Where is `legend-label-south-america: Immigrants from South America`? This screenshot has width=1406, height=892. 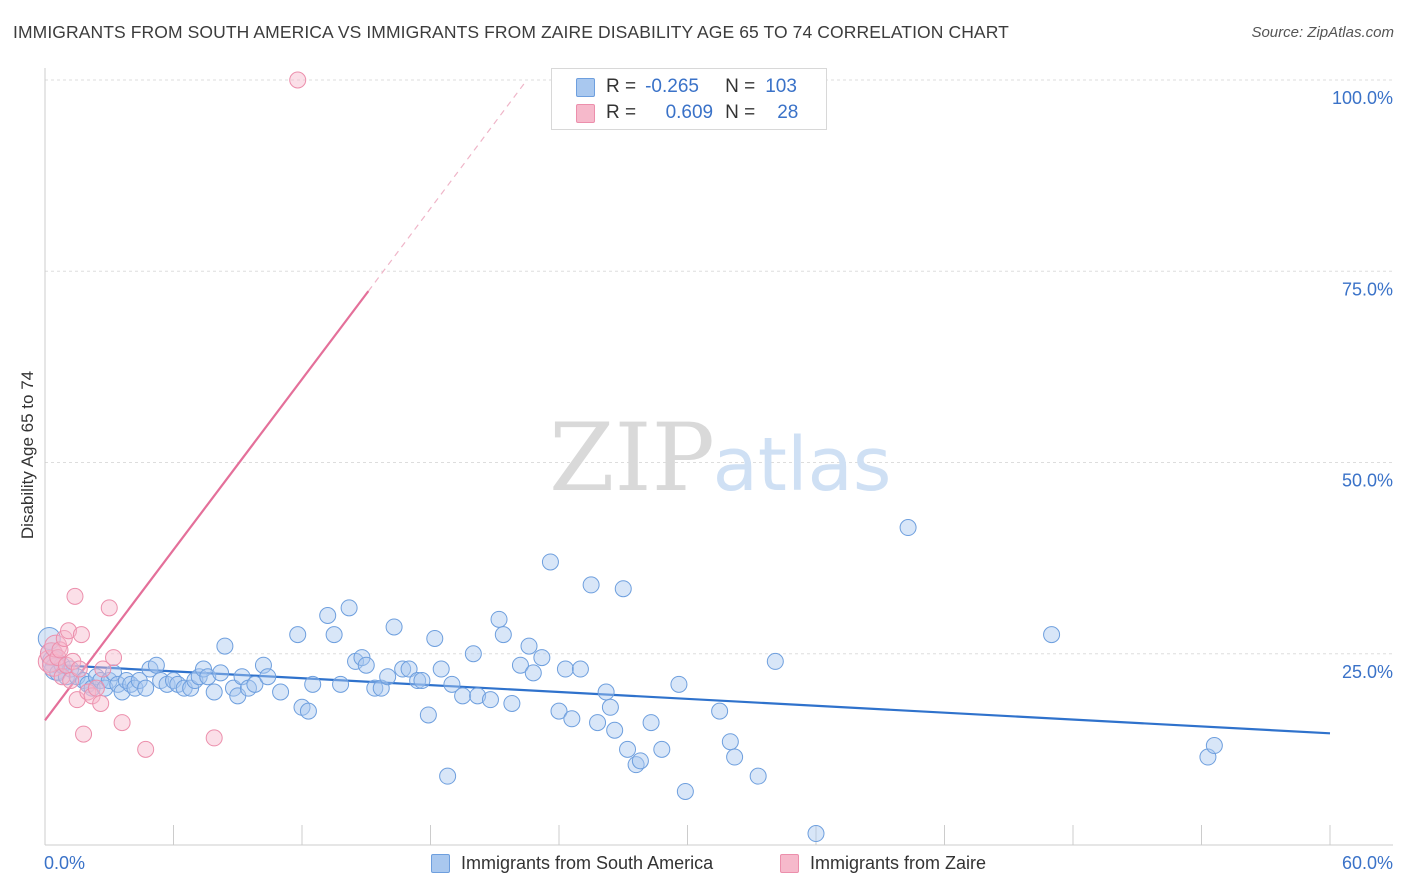
legend-label-south-america: Immigrants from South America is located at coordinates (587, 863).